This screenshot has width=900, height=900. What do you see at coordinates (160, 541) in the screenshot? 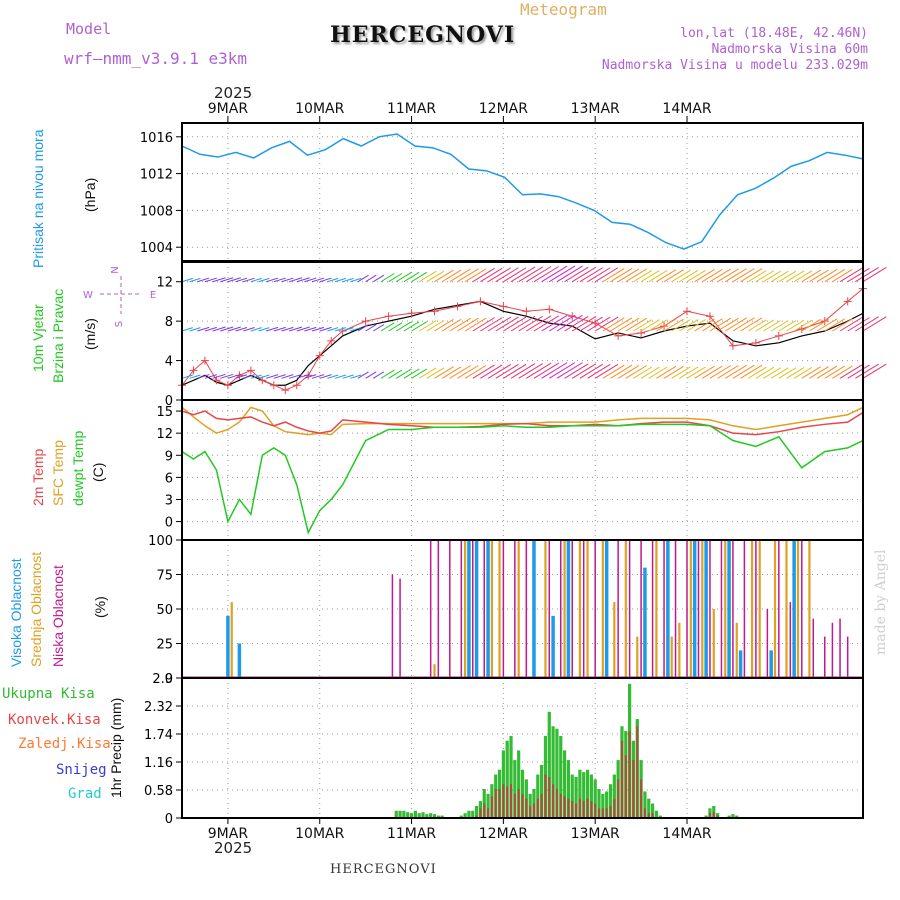
I see `cloud-ytick-label: 100` at bounding box center [160, 541].